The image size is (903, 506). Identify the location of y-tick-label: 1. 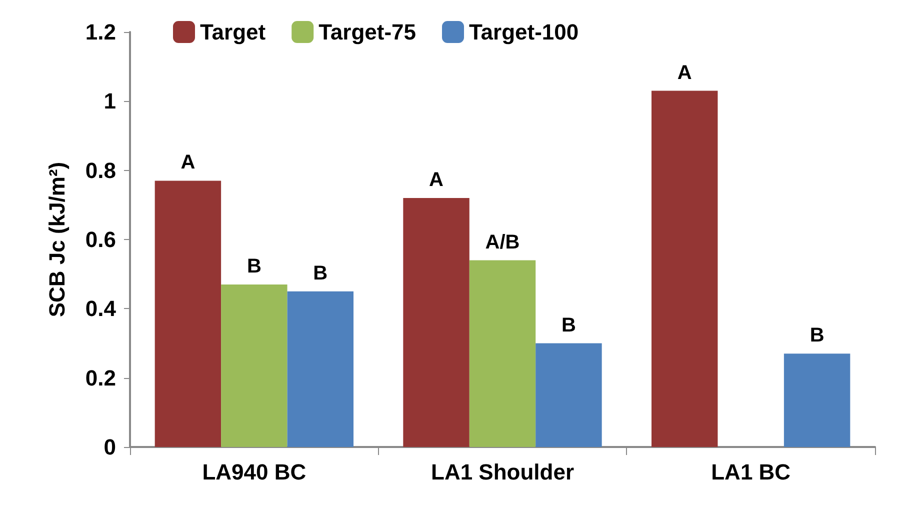
(110, 101).